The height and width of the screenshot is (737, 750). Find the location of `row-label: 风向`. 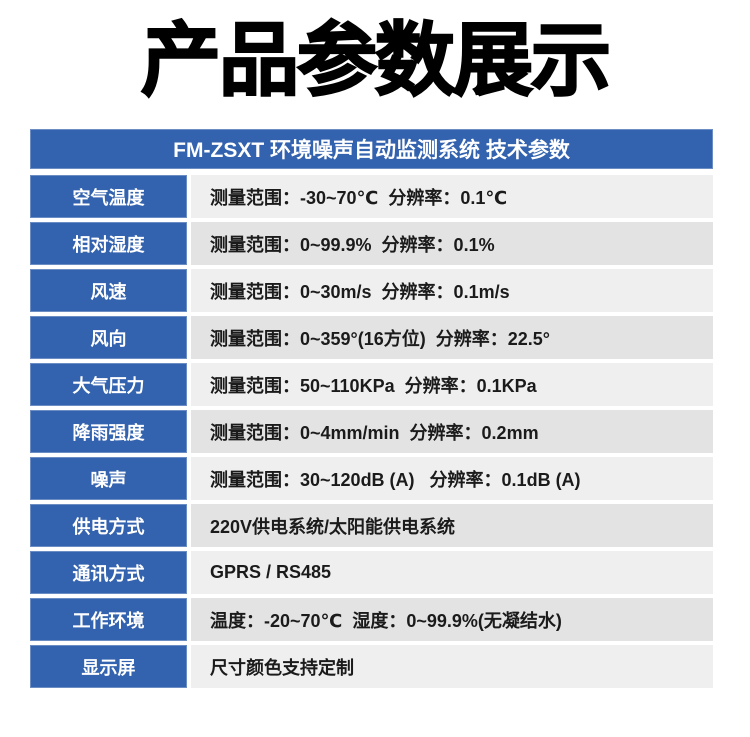

row-label: 风向 is located at coordinates (108, 337).